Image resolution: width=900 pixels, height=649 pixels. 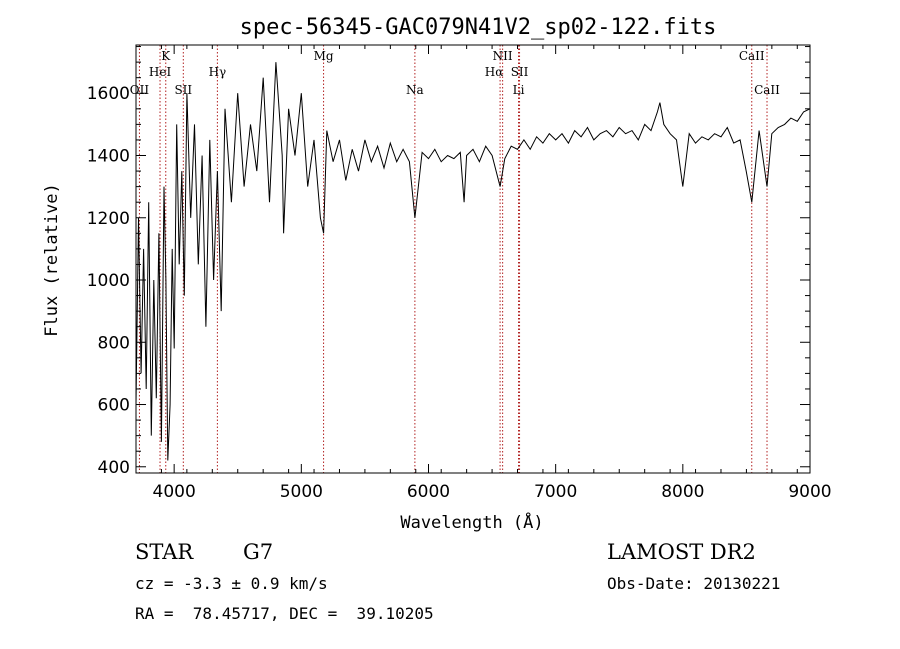 I want to click on marker-label: HeI, so click(x=160, y=72).